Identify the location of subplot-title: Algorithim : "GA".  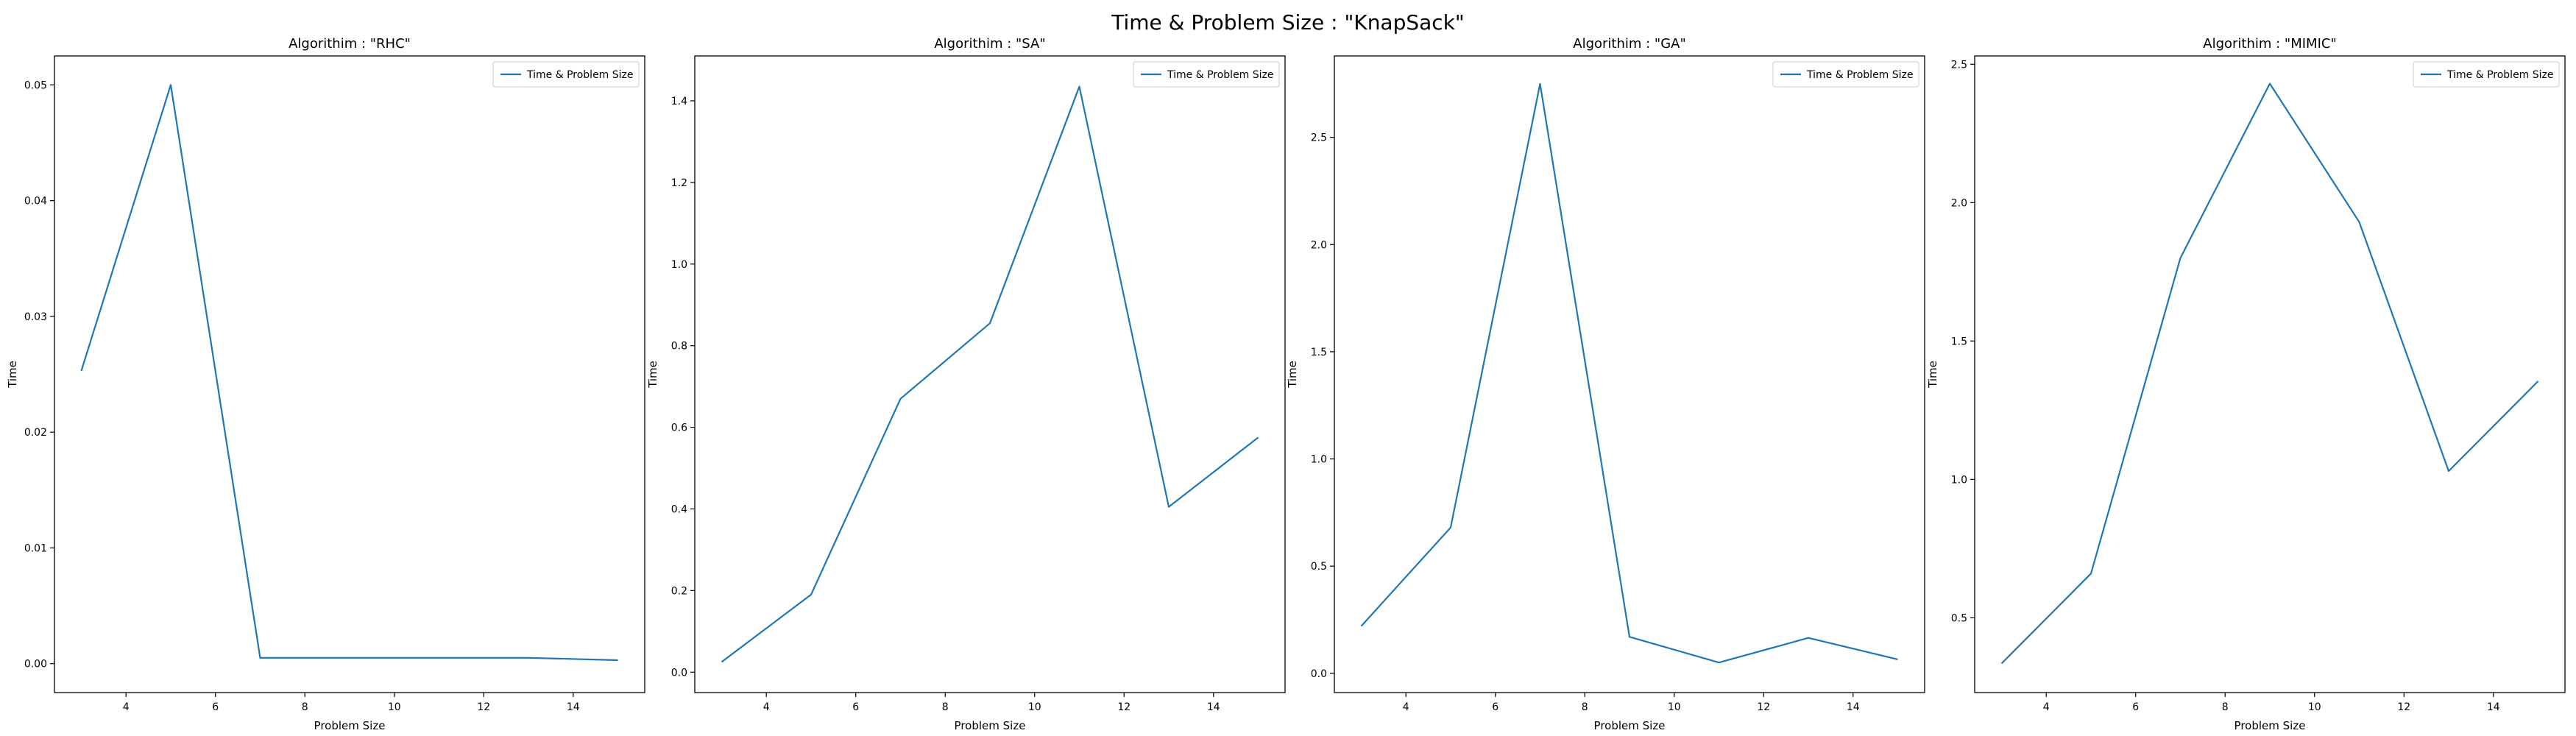
(1629, 44).